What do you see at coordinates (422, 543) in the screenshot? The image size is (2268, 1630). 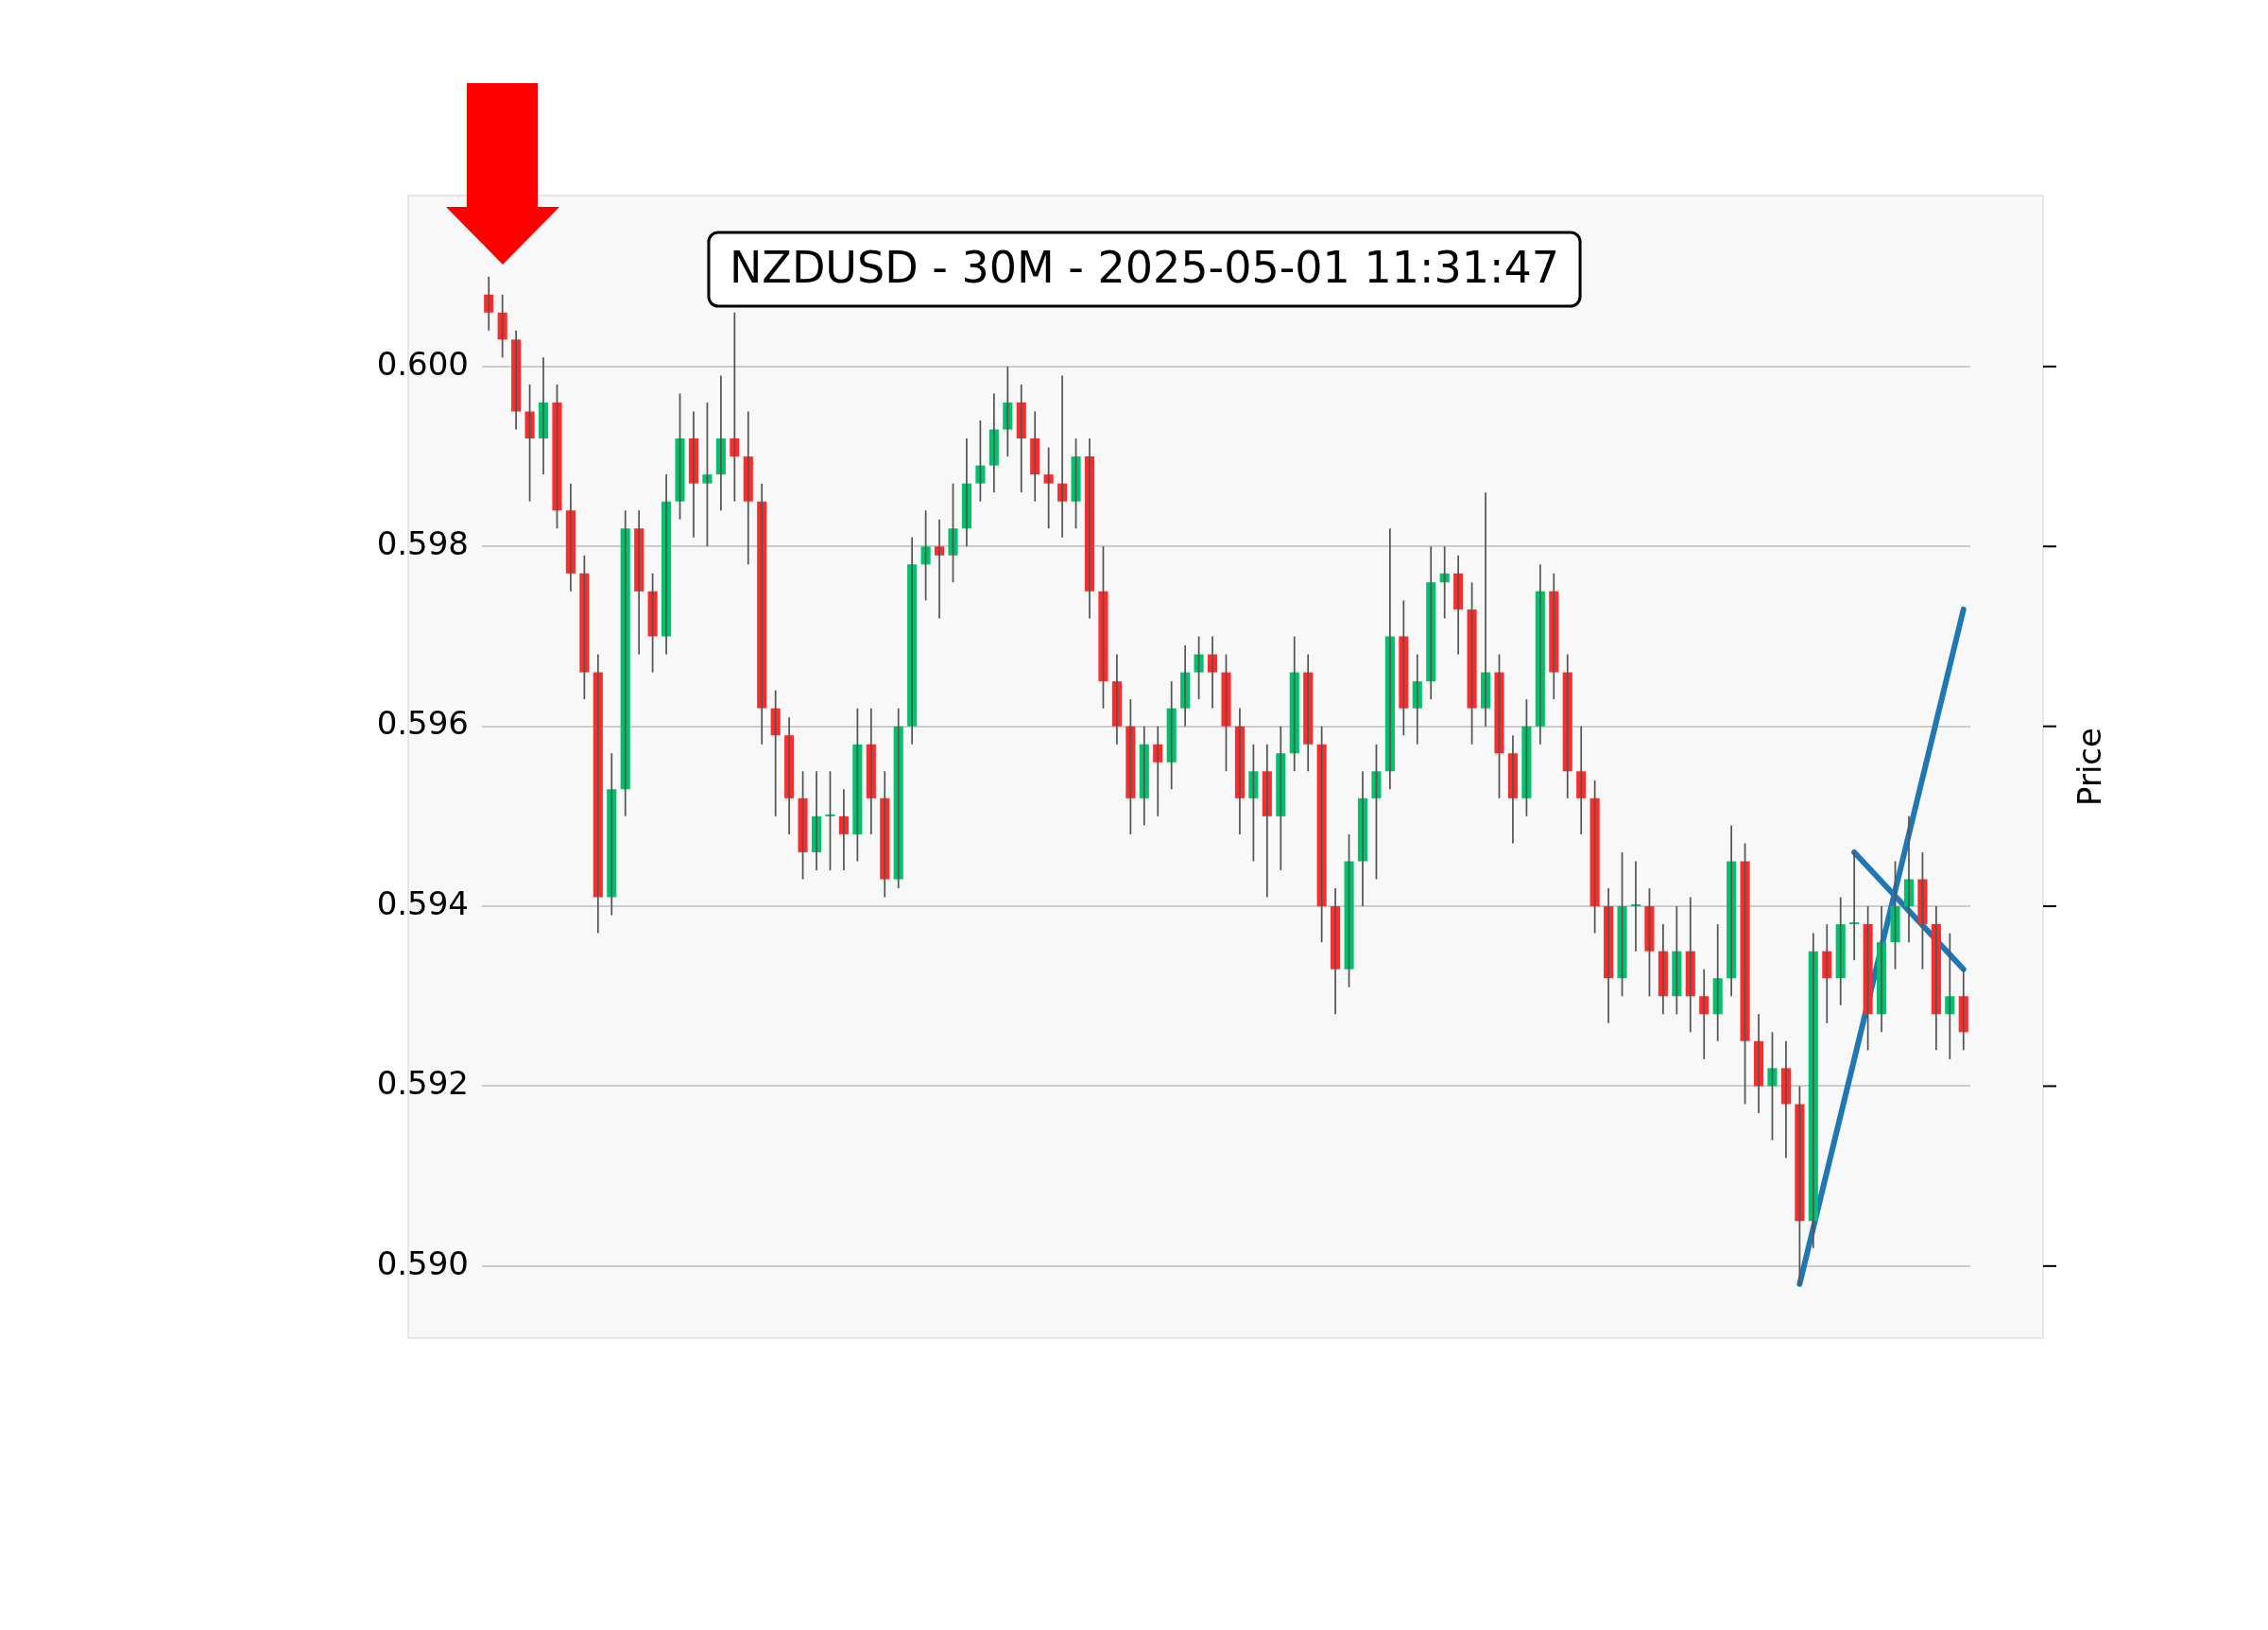 I see `y-tick-label: 0.598` at bounding box center [422, 543].